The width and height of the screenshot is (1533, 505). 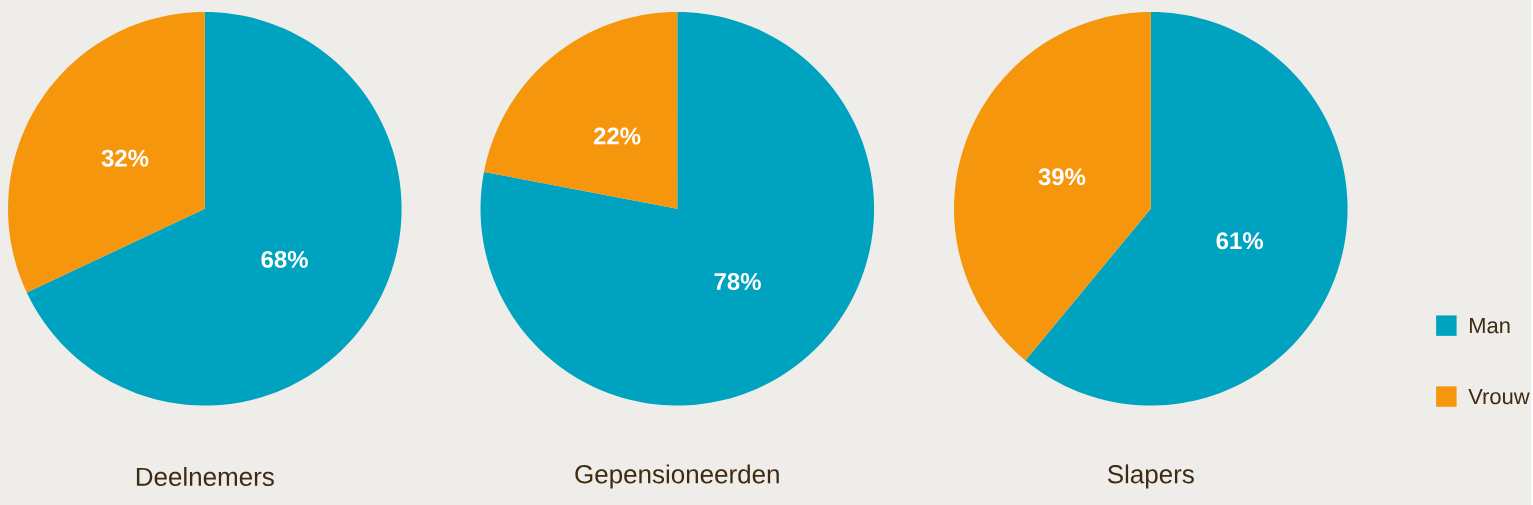 What do you see at coordinates (617, 136) in the screenshot?
I see `data-label: 22%` at bounding box center [617, 136].